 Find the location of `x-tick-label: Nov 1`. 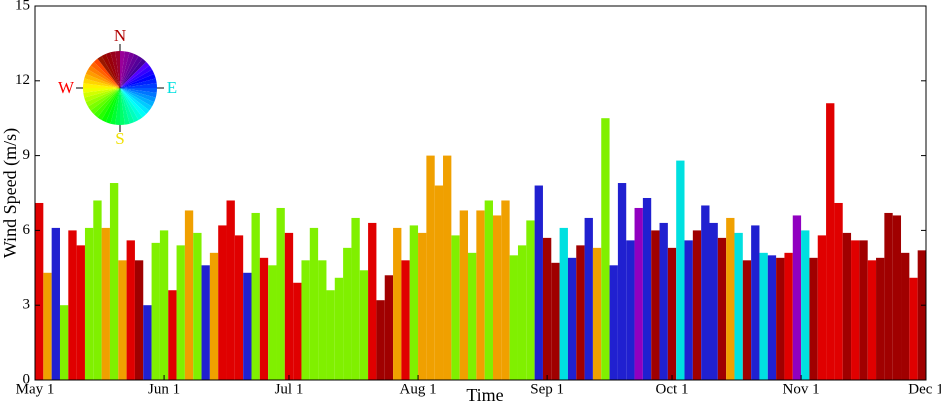

x-tick-label: Nov 1 is located at coordinates (801, 389).